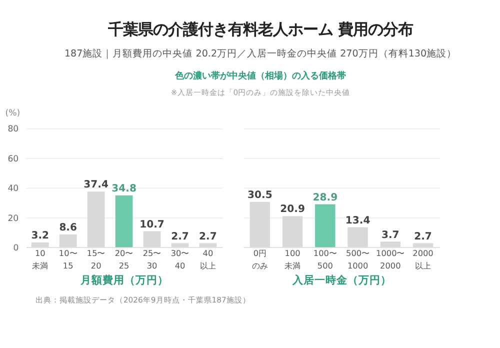 This screenshot has width=500, height=348. Describe the element at coordinates (142, 300) in the screenshot. I see `source-note: 出典：掲載施設データ（2026年9月時点・千葉県187施設）` at that location.